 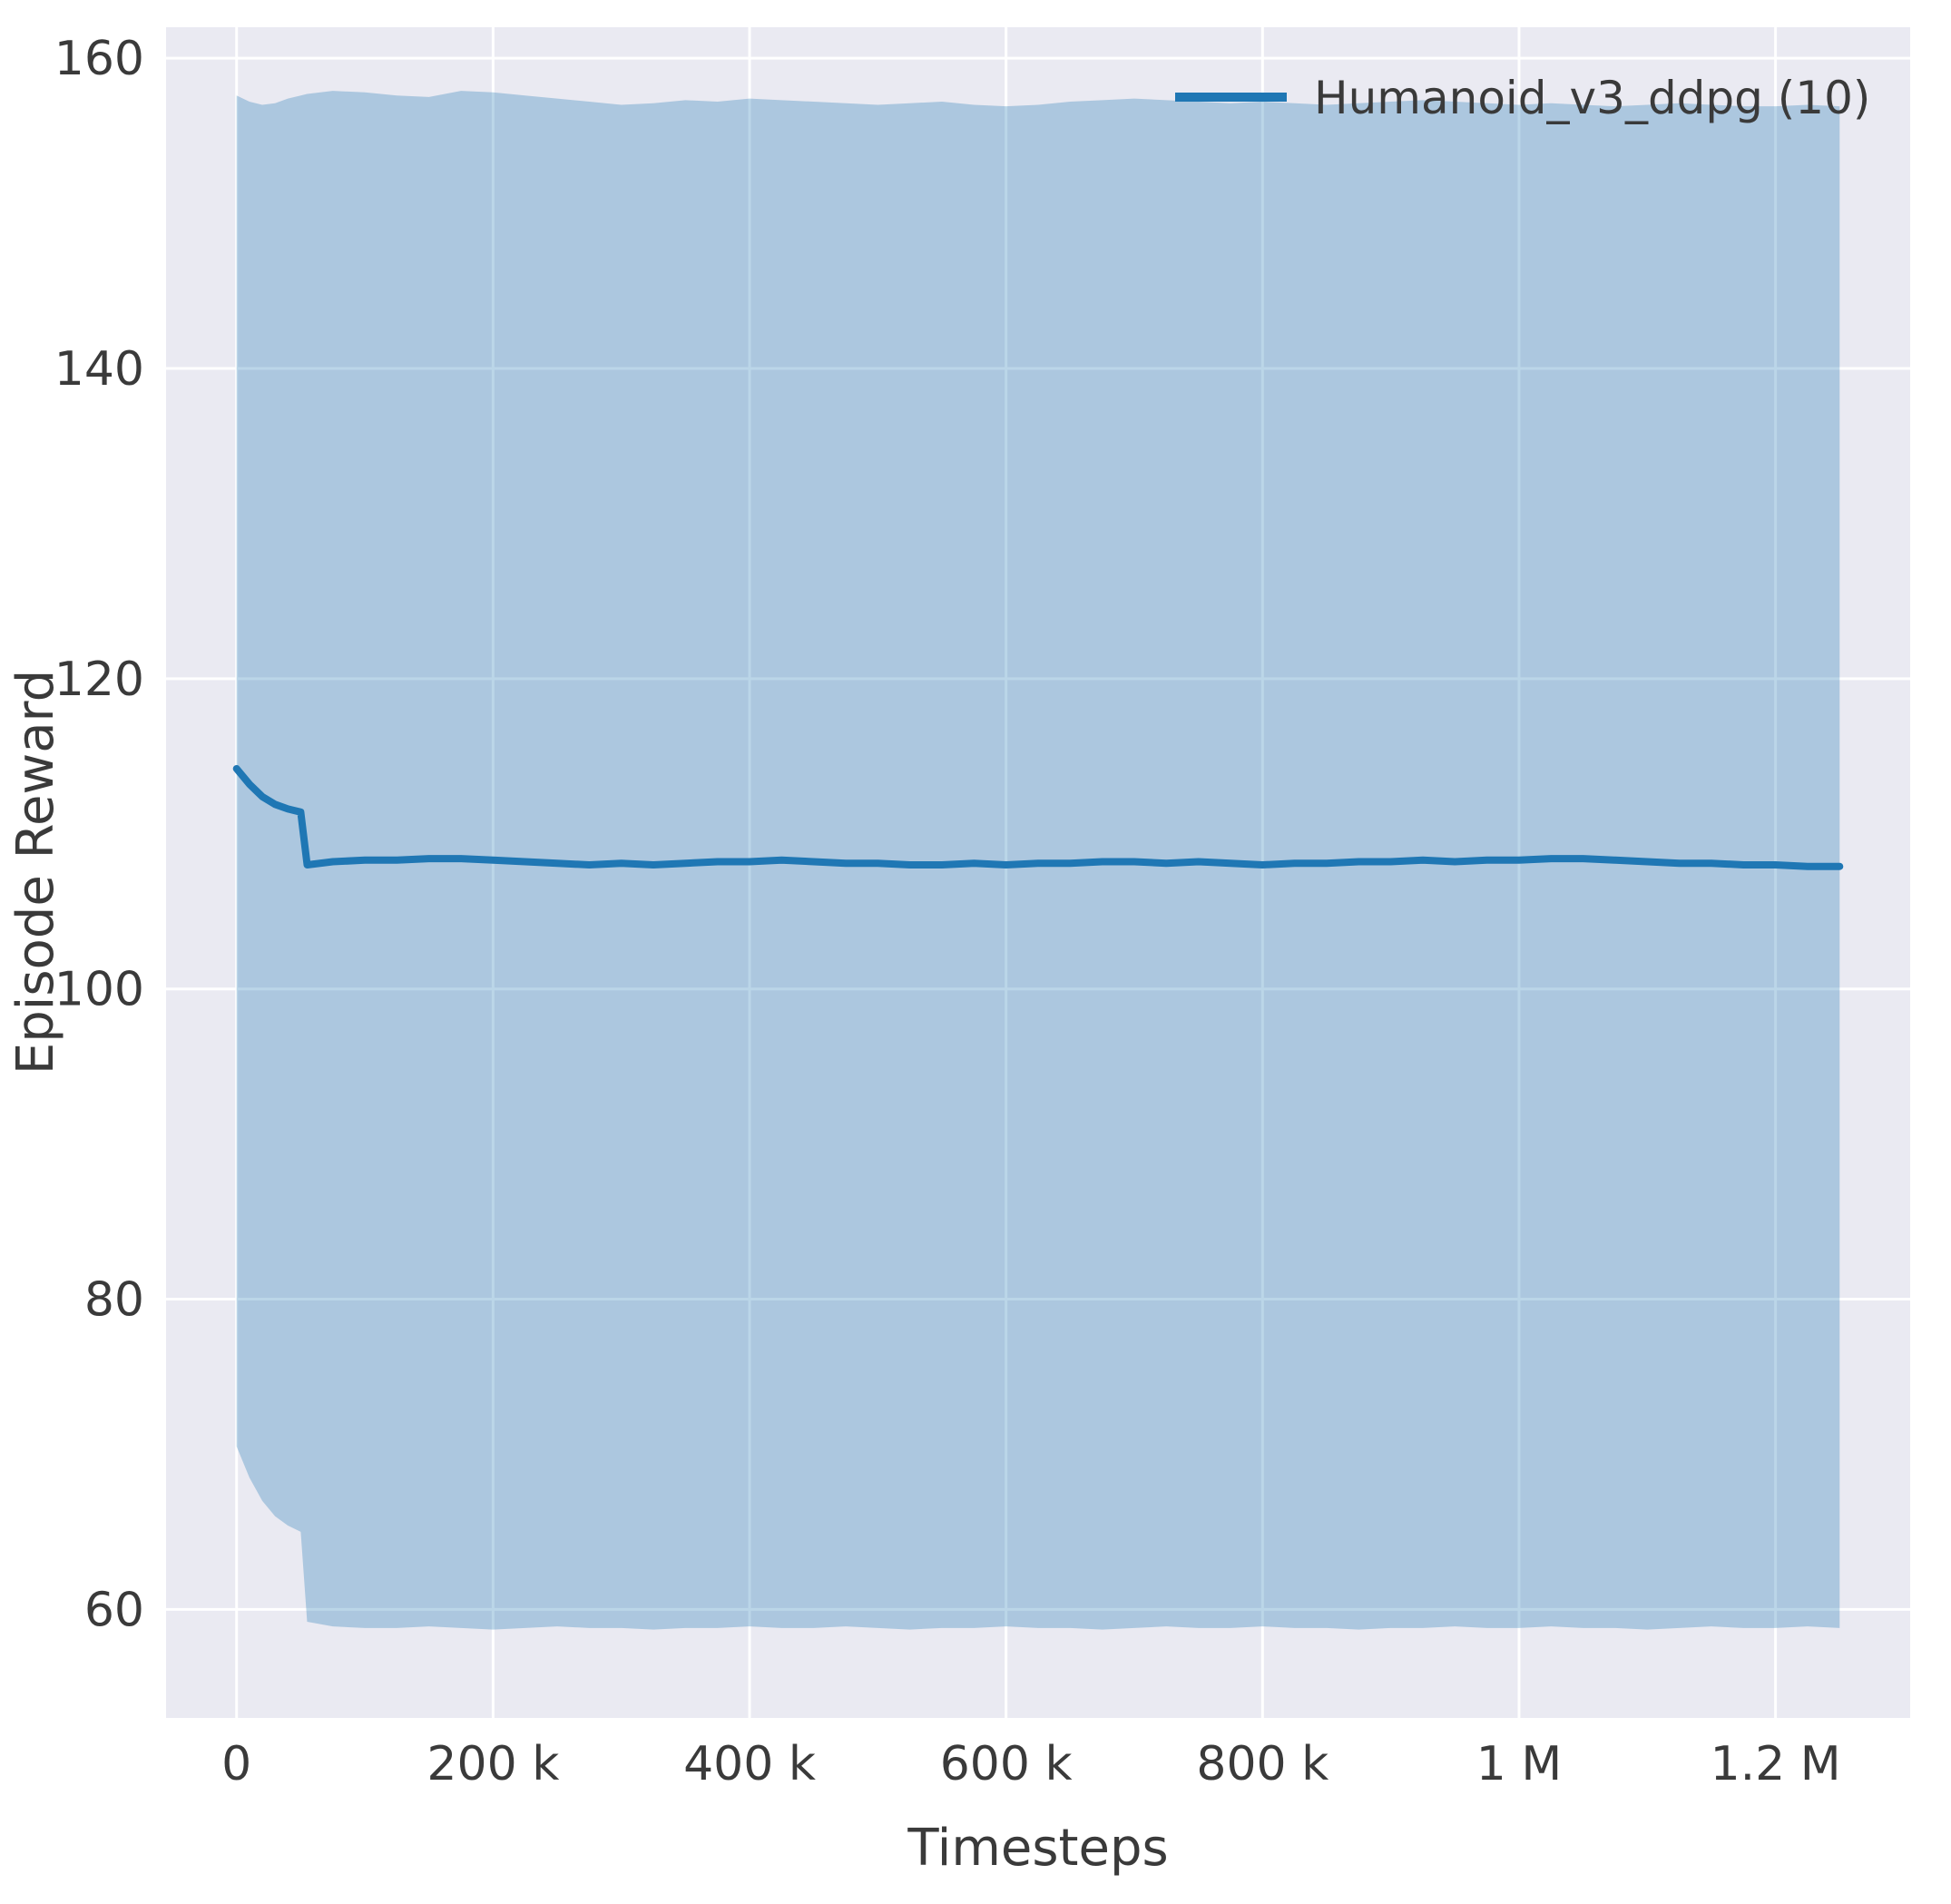 What do you see at coordinates (99, 990) in the screenshot?
I see `y-tick-label: 100` at bounding box center [99, 990].